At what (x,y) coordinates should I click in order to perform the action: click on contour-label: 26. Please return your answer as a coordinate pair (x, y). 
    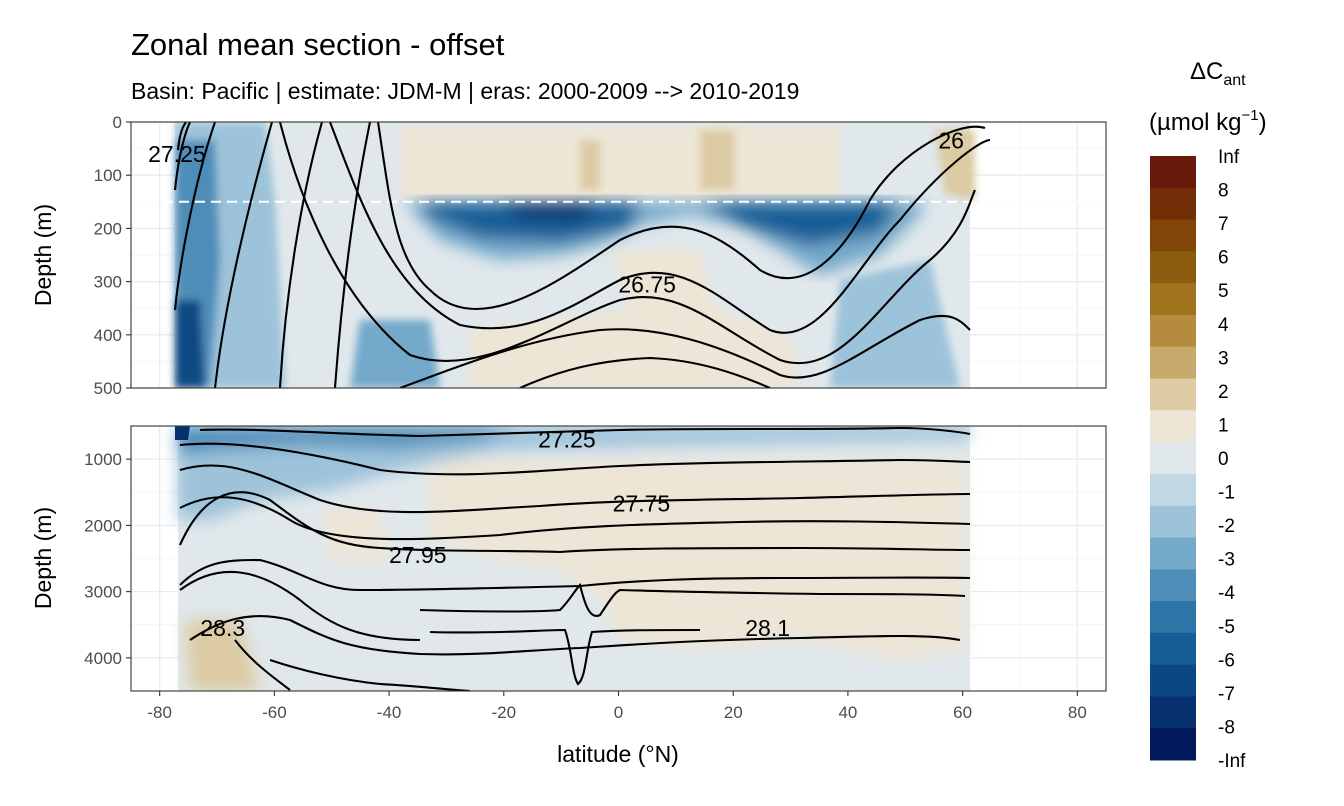
    Looking at the image, I should click on (951, 141).